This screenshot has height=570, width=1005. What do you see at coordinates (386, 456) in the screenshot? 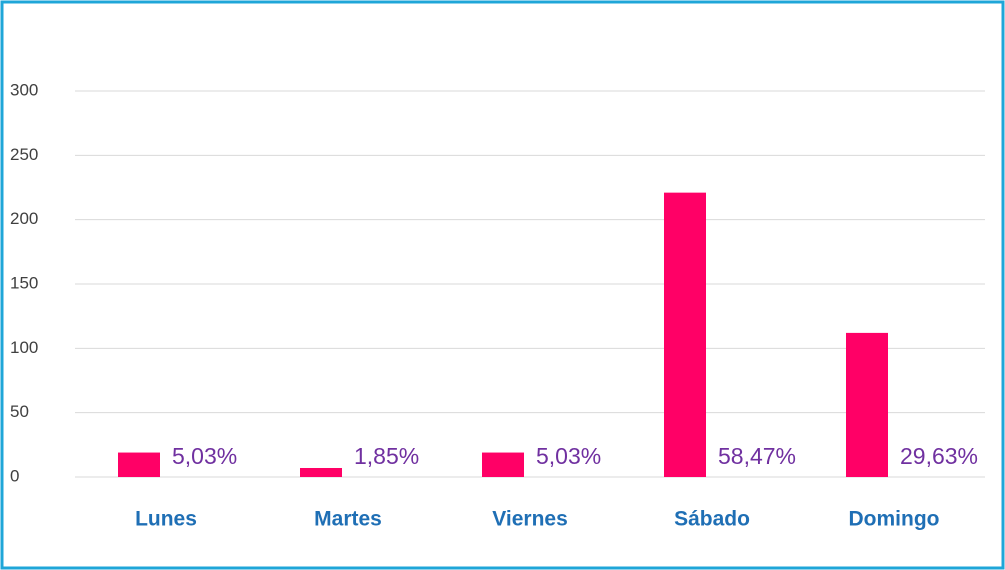
I see `percentage-label: 1,85%` at bounding box center [386, 456].